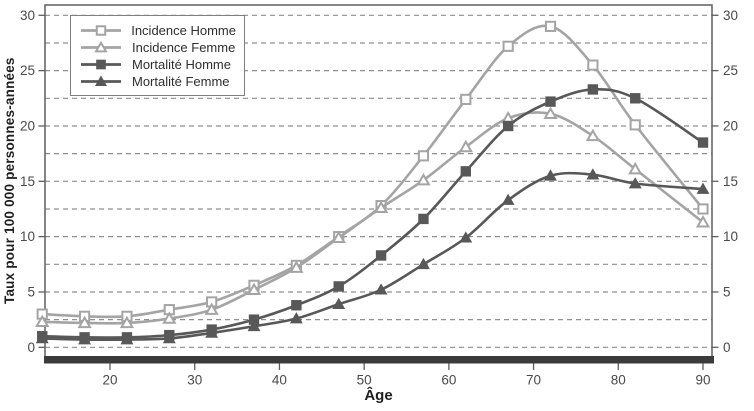  I want to click on filled-square-swatch-icon, so click(101, 64).